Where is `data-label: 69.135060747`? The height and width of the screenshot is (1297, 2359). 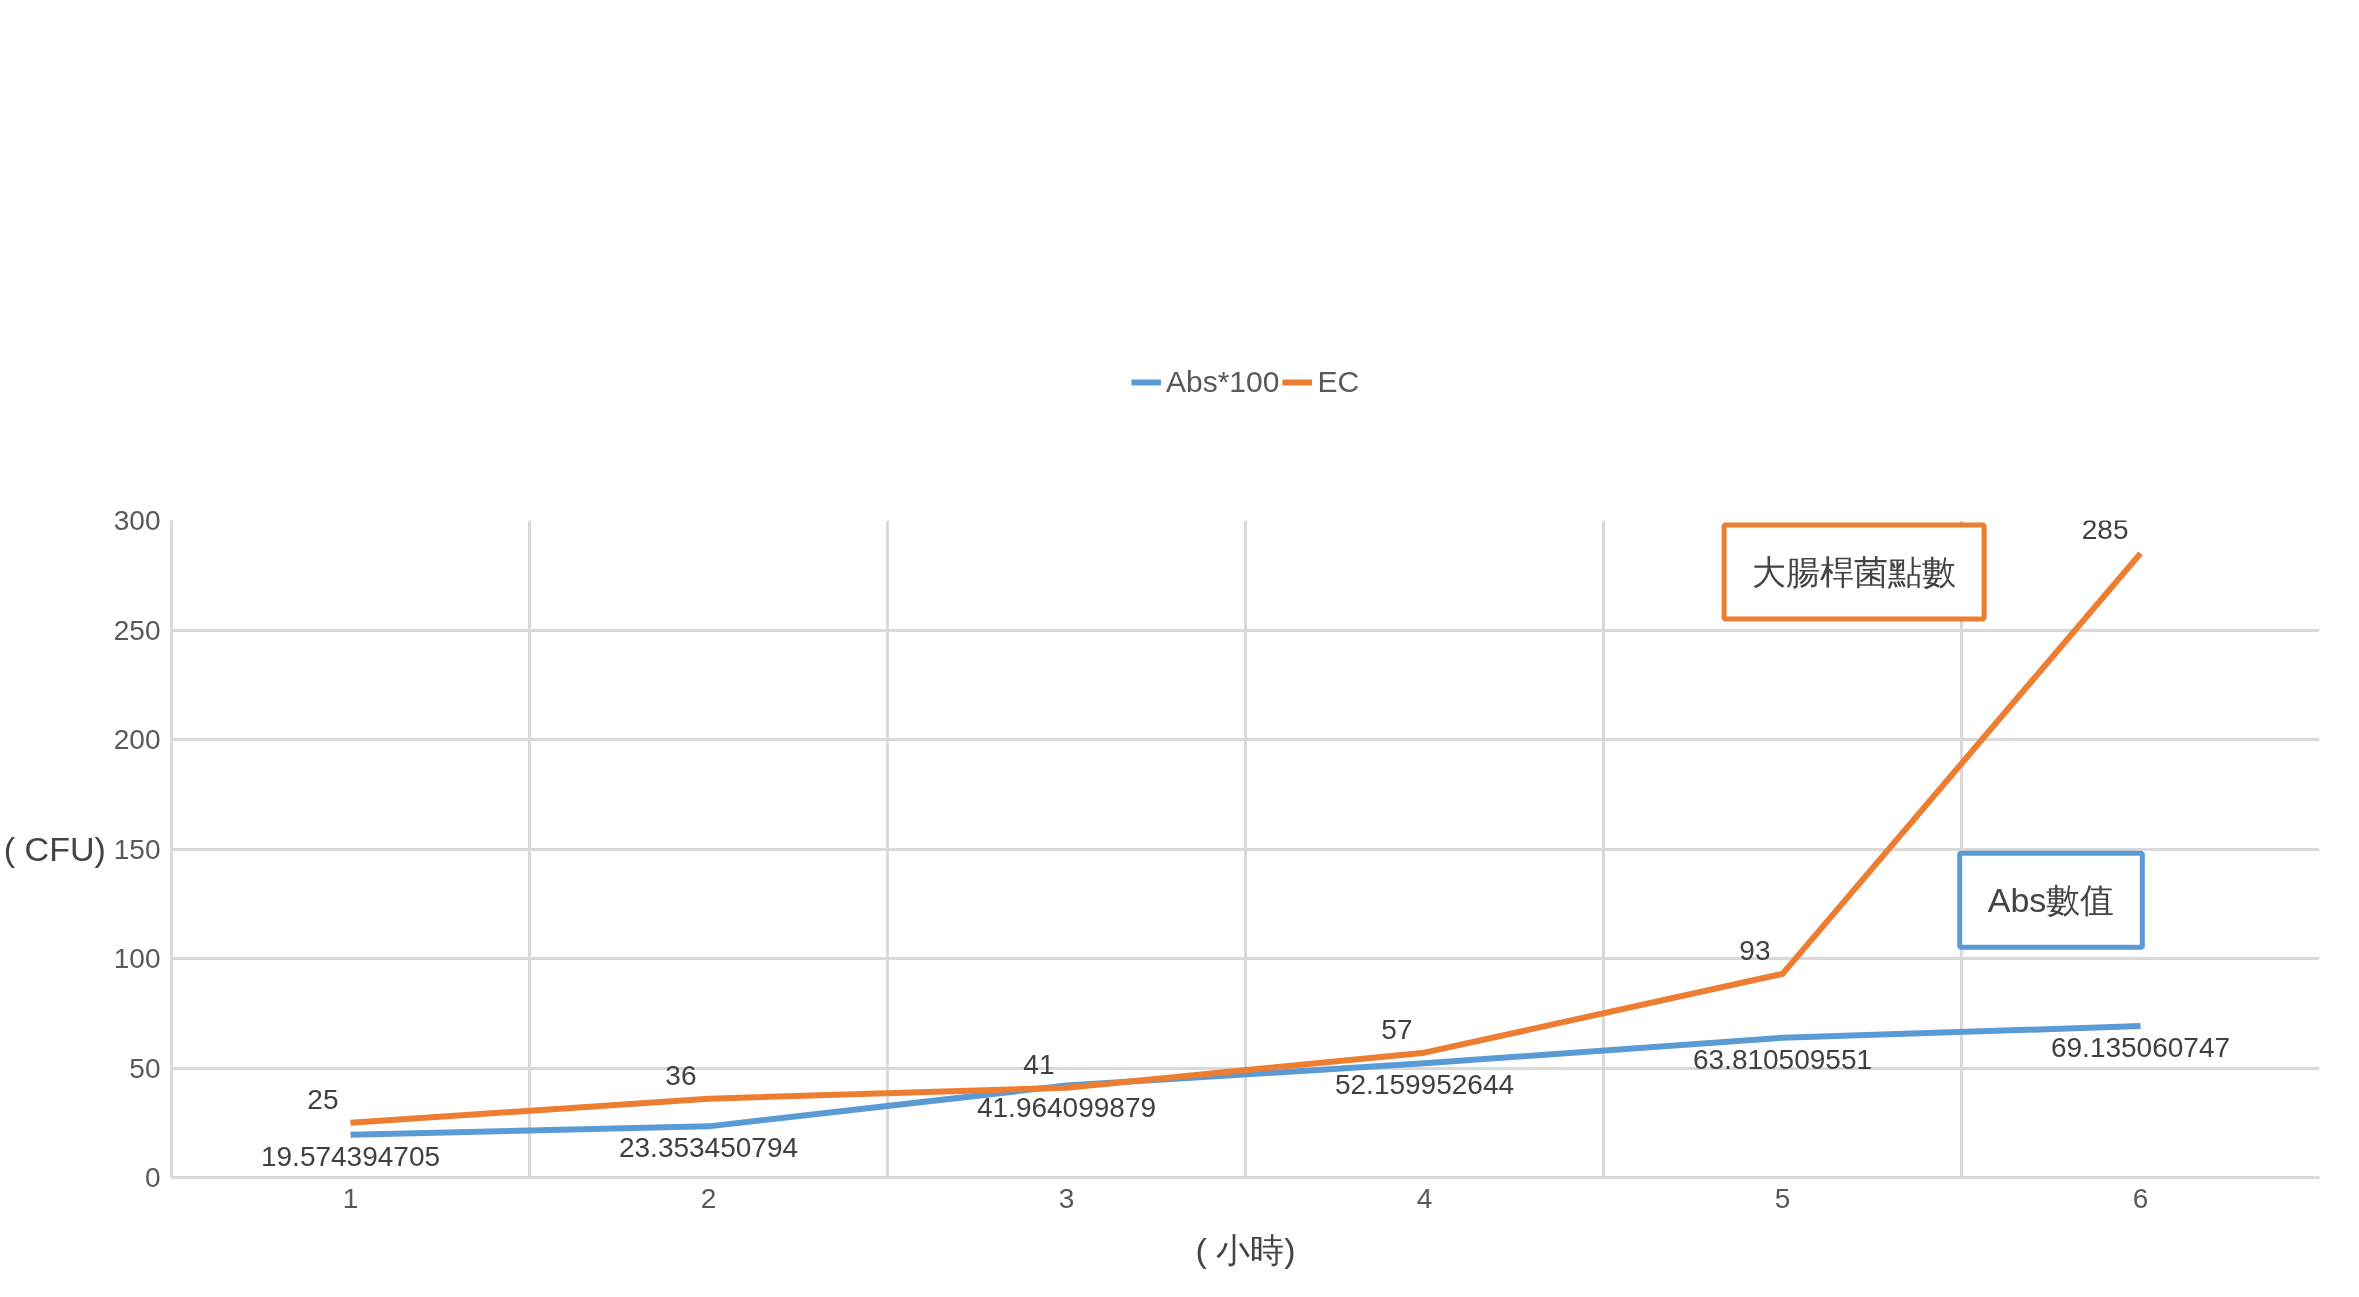 data-label: 69.135060747 is located at coordinates (2140, 1048).